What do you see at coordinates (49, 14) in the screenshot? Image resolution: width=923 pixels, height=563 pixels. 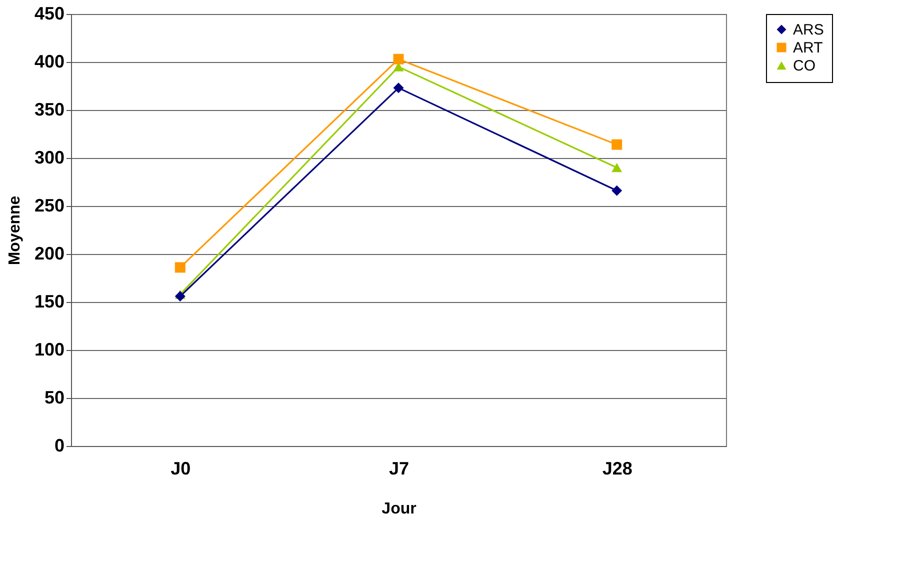 I see `y-tick-label: 450` at bounding box center [49, 14].